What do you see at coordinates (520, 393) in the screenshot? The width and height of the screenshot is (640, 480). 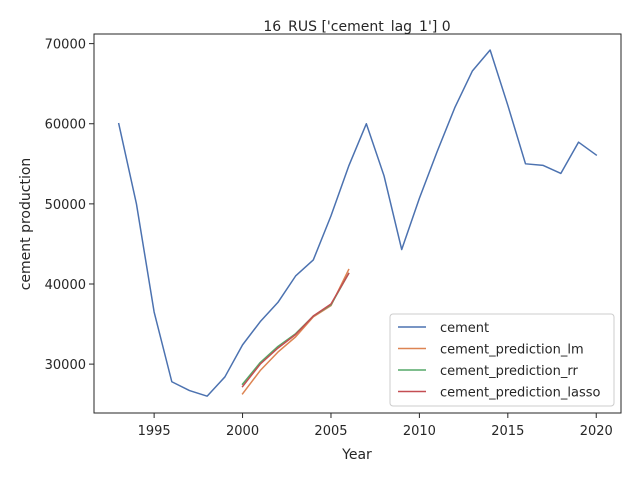 I see `legend-entry: cement_prediction_lasso` at bounding box center [520, 393].